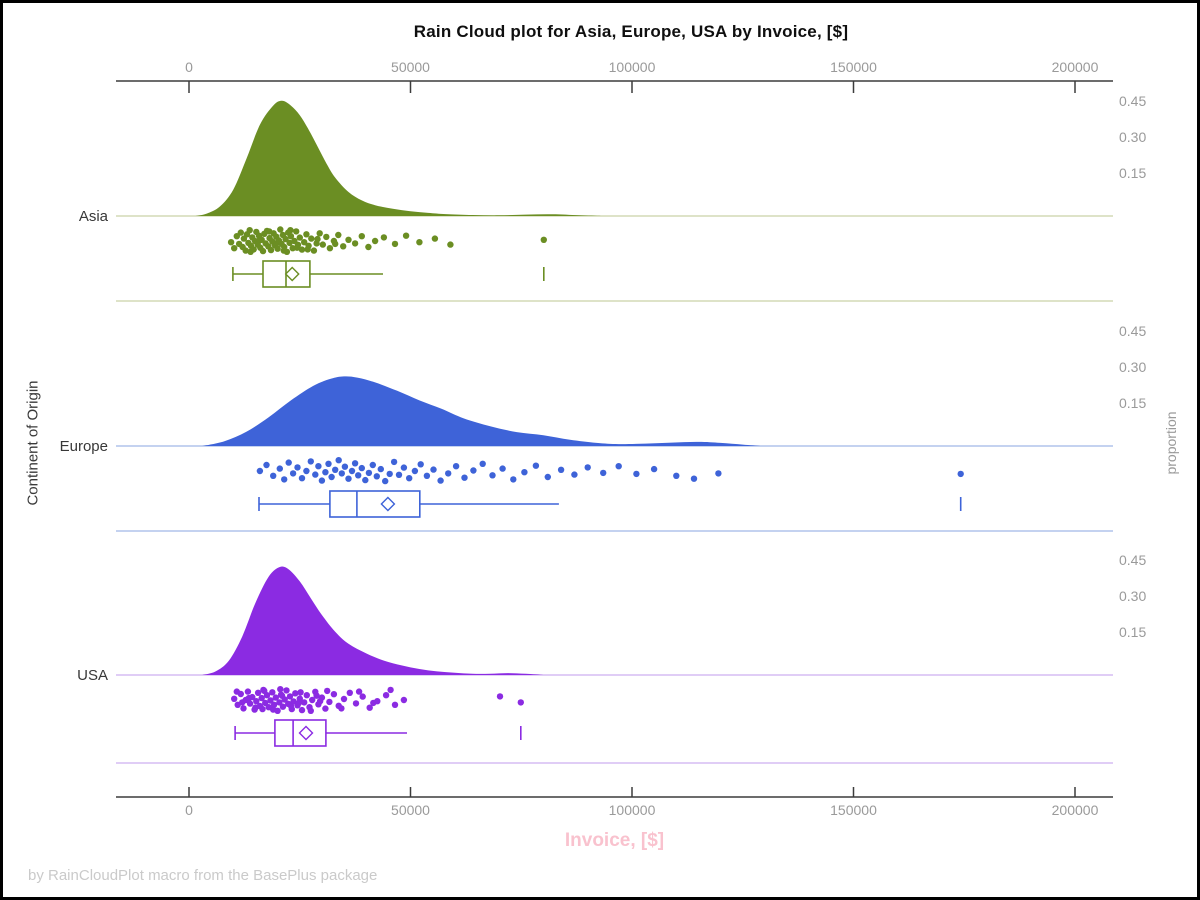  What do you see at coordinates (632, 810) in the screenshot?
I see `bottom-axis-tick-label: 100000` at bounding box center [632, 810].